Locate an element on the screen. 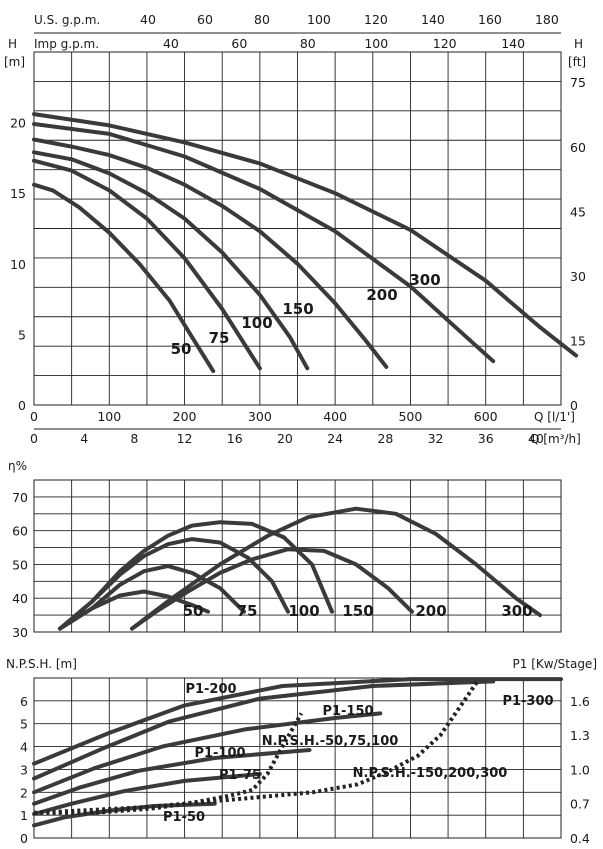 The image size is (603, 849). npsh-curve-label: N.P.S.H.-50,75,100 is located at coordinates (330, 741).